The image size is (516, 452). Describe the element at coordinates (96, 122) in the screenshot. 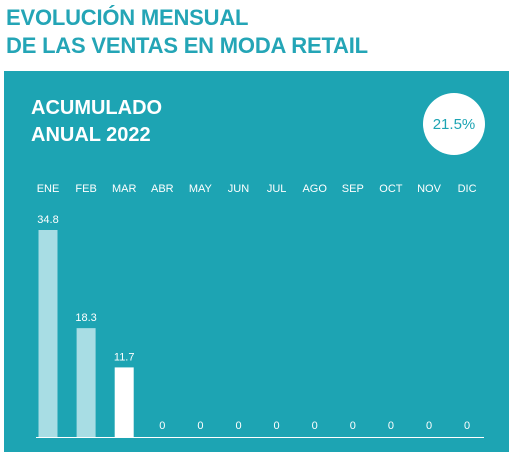

I see `panel-heading: ACUMULADO ANUAL 2022` at that location.